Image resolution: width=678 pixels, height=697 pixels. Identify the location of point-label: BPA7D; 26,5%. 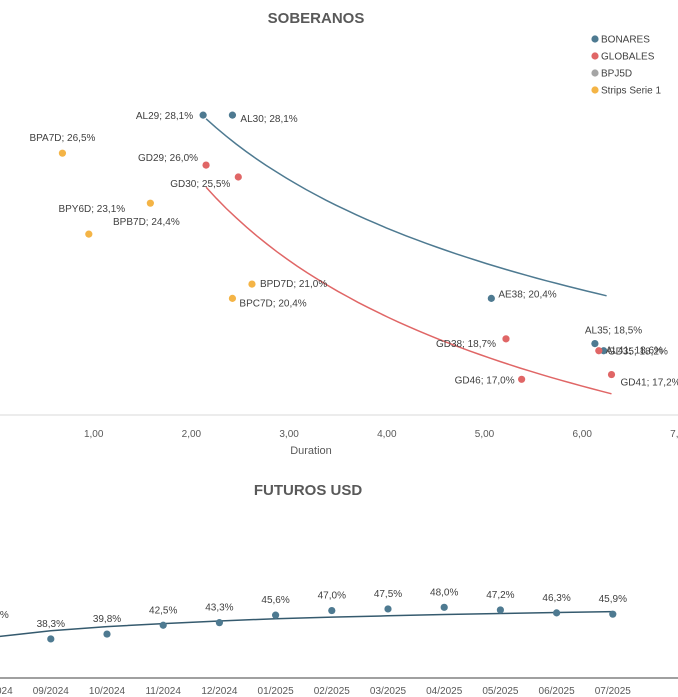
(62, 138).